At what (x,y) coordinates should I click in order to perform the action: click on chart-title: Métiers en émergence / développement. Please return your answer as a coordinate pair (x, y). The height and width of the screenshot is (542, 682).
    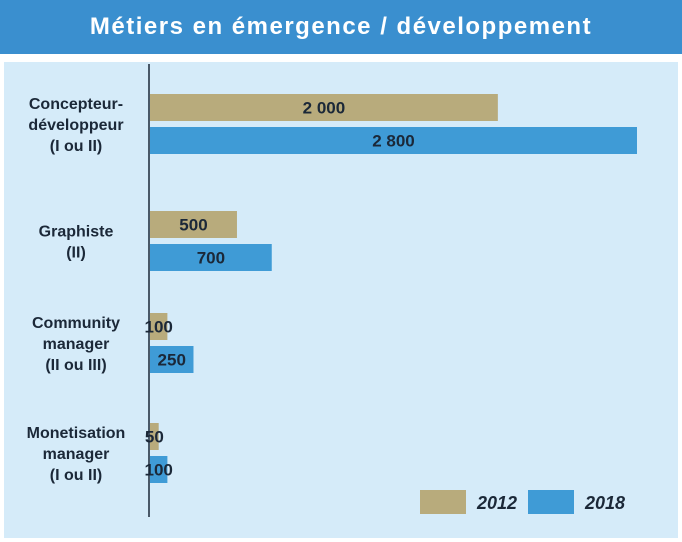
    Looking at the image, I should click on (341, 26).